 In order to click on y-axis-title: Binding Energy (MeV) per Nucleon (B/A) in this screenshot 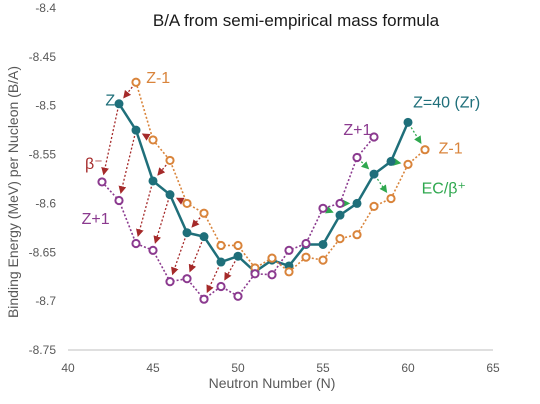, I will do `click(13, 192)`.